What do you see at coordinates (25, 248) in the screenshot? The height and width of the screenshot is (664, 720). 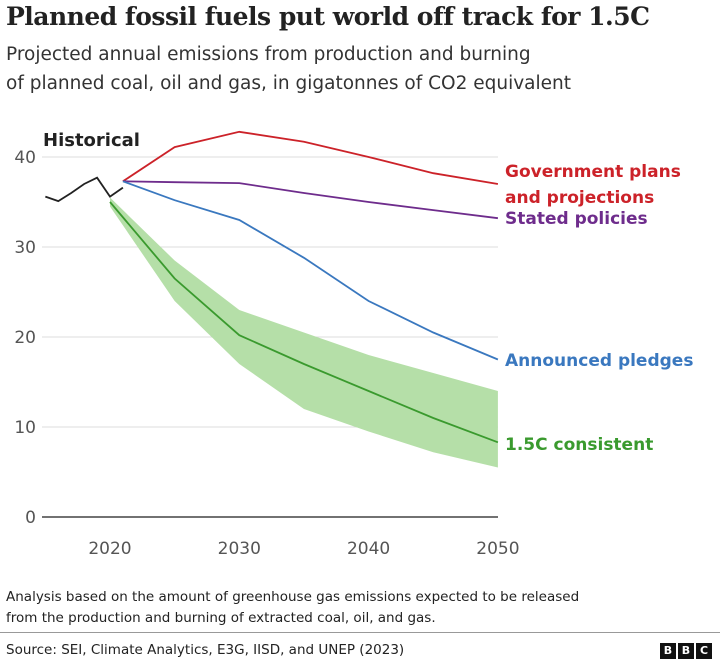 I see `y-tick-label: 30` at bounding box center [25, 248].